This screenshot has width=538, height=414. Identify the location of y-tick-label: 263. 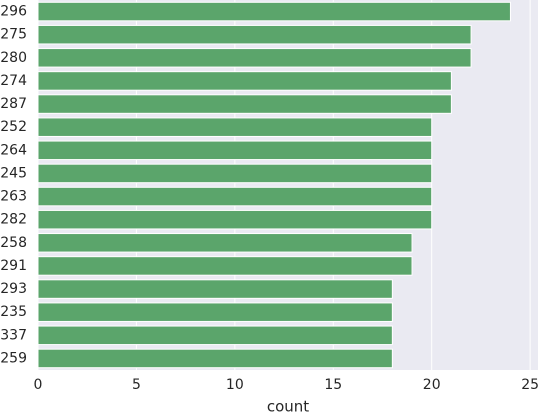
(13, 197).